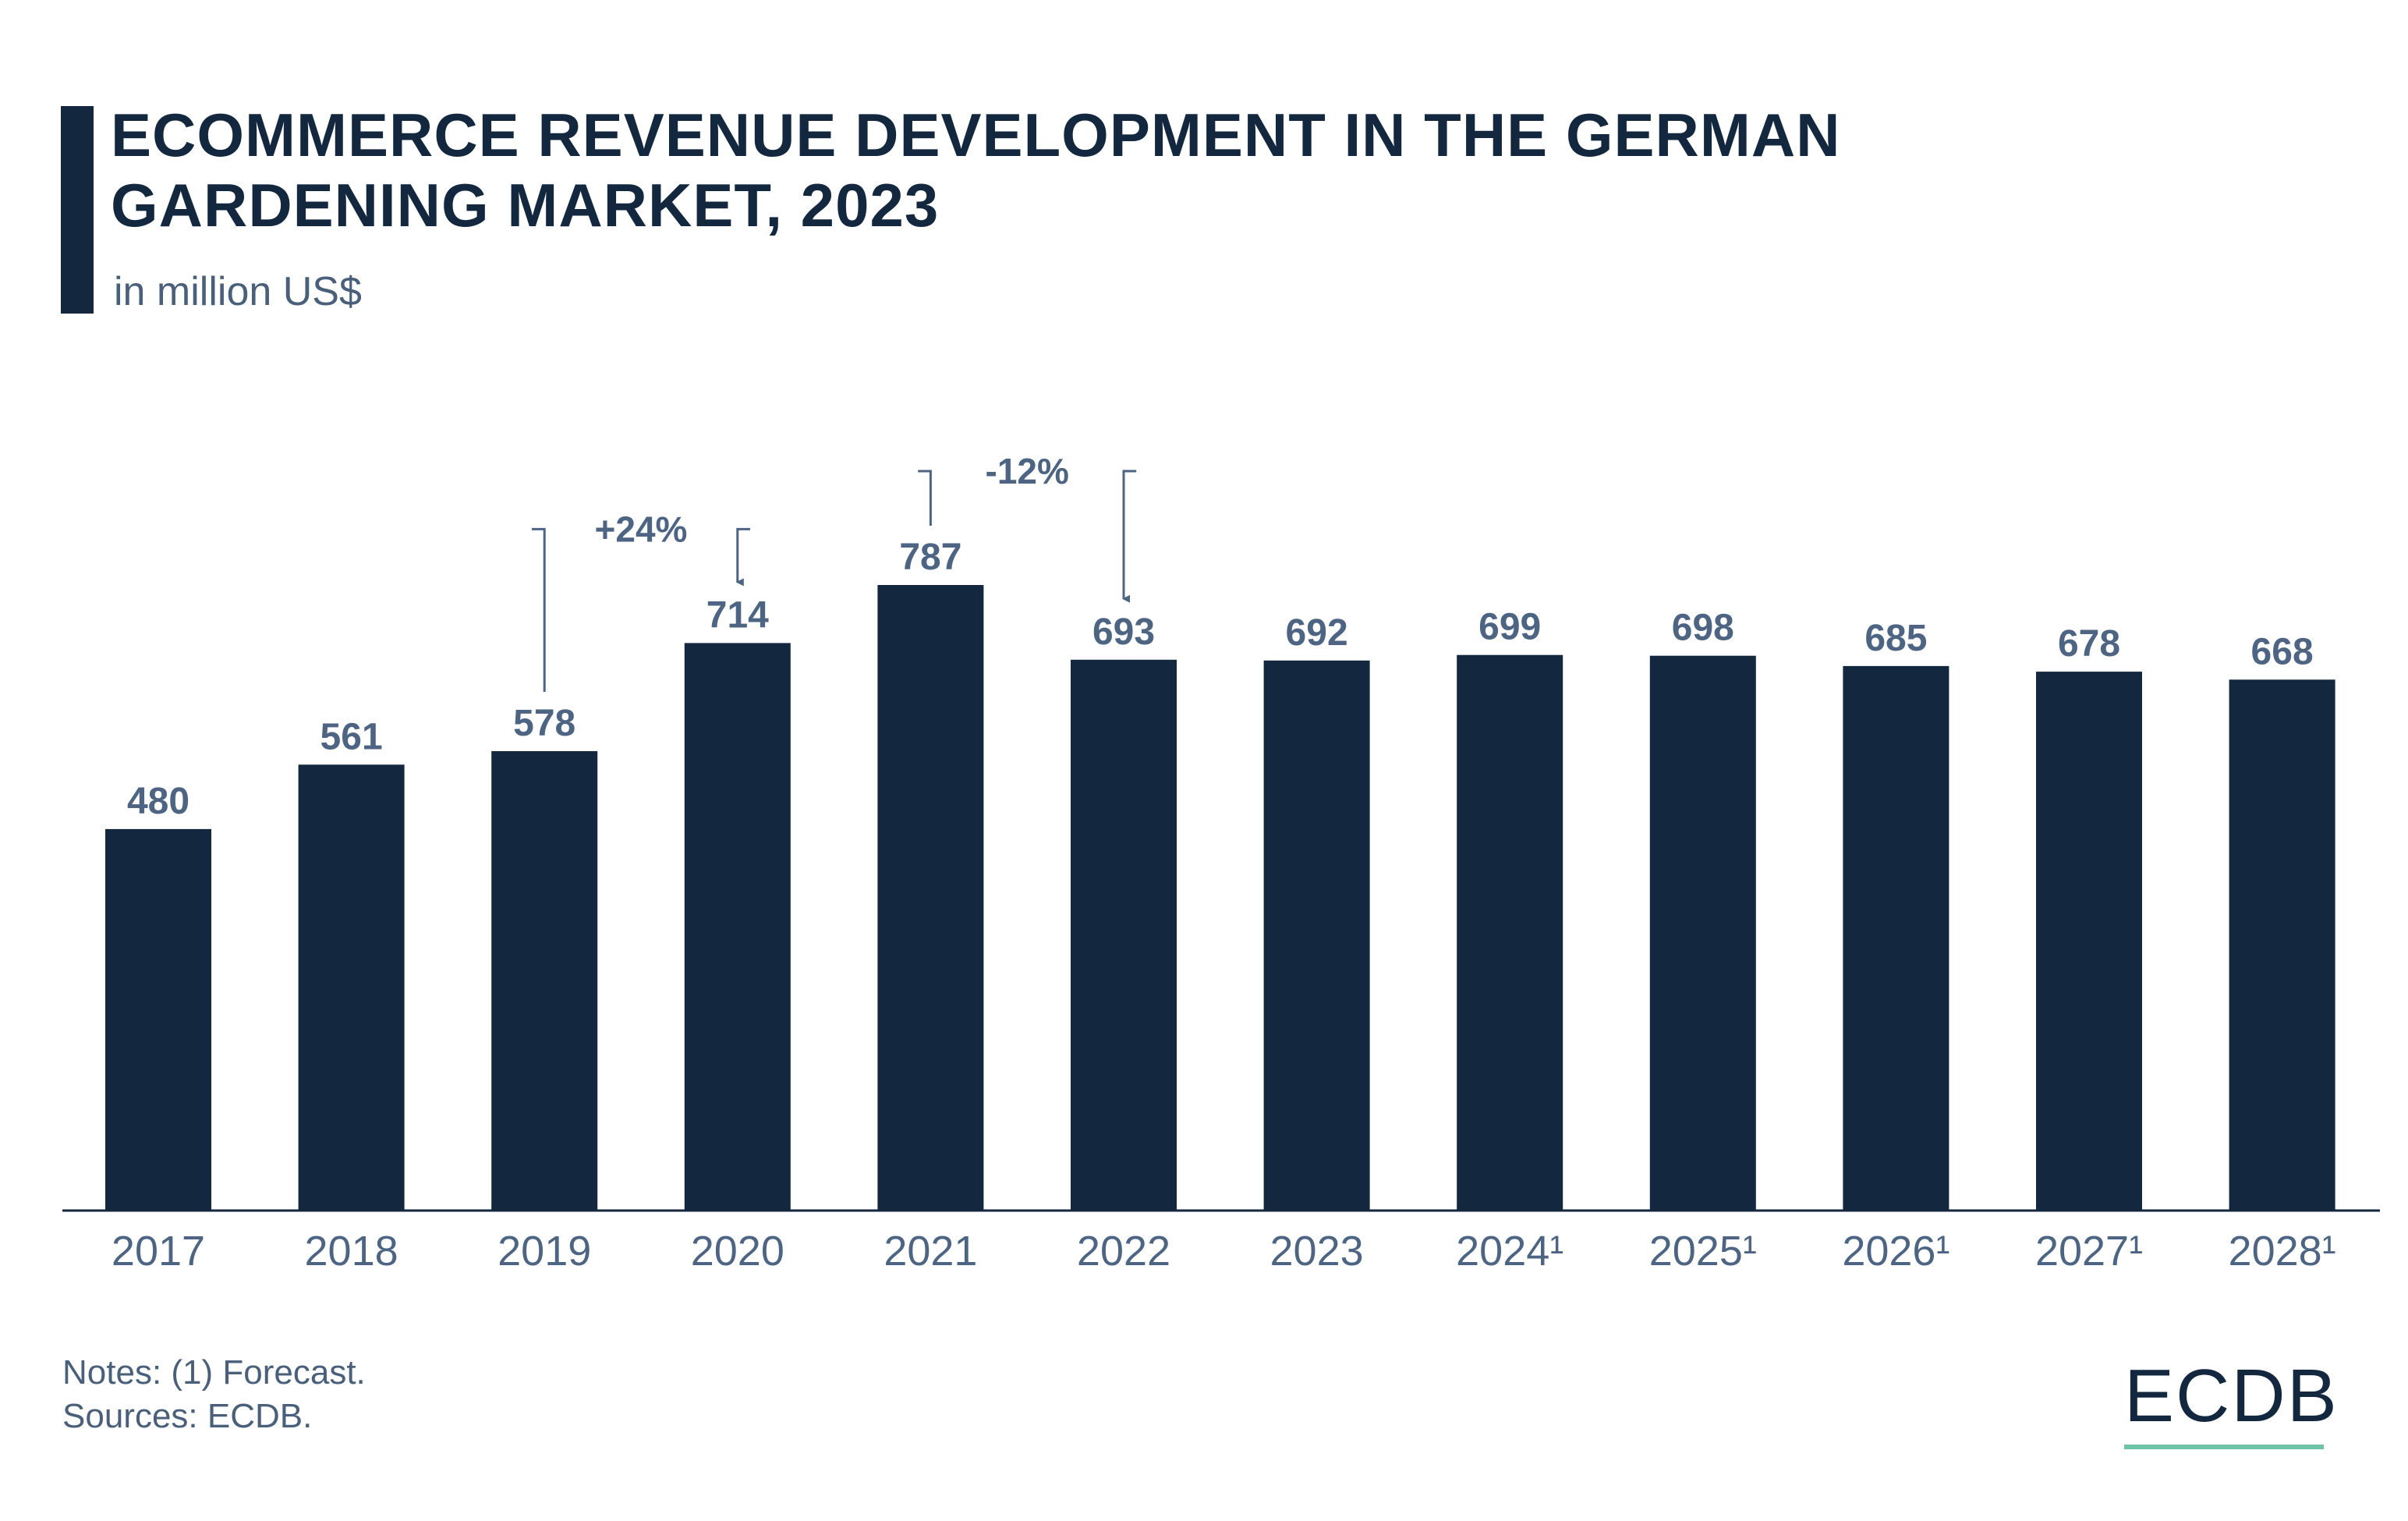 The image size is (2408, 1521). Describe the element at coordinates (641, 601) in the screenshot. I see `growth-annotation: +24%` at that location.